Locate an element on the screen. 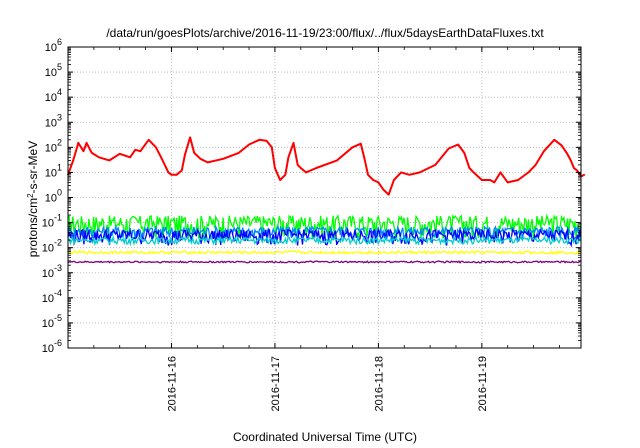 Image resolution: width=640 pixels, height=448 pixels. y-tick-label: 10⁻⁴ is located at coordinates (52, 296).